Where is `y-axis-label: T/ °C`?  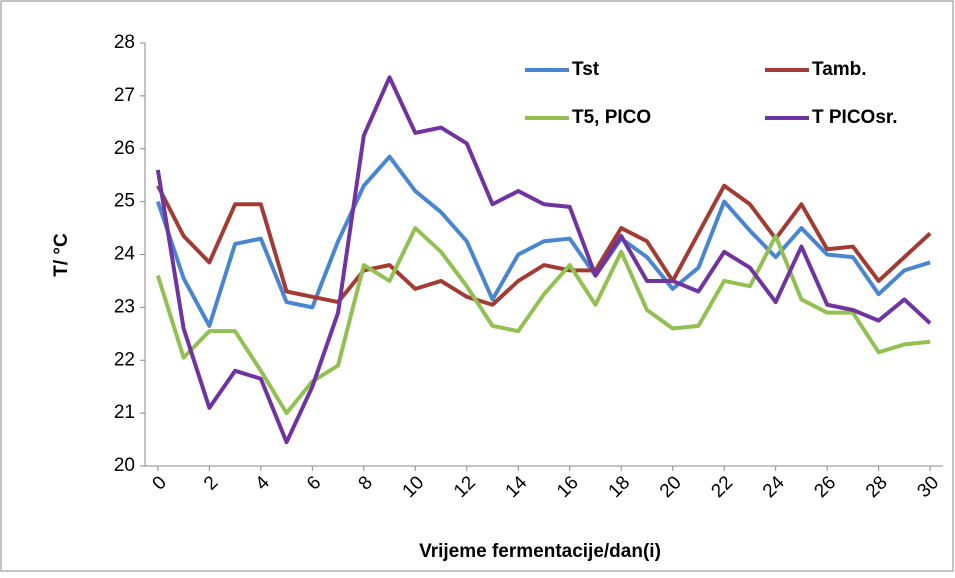 y-axis-label: T/ °C is located at coordinates (61, 255).